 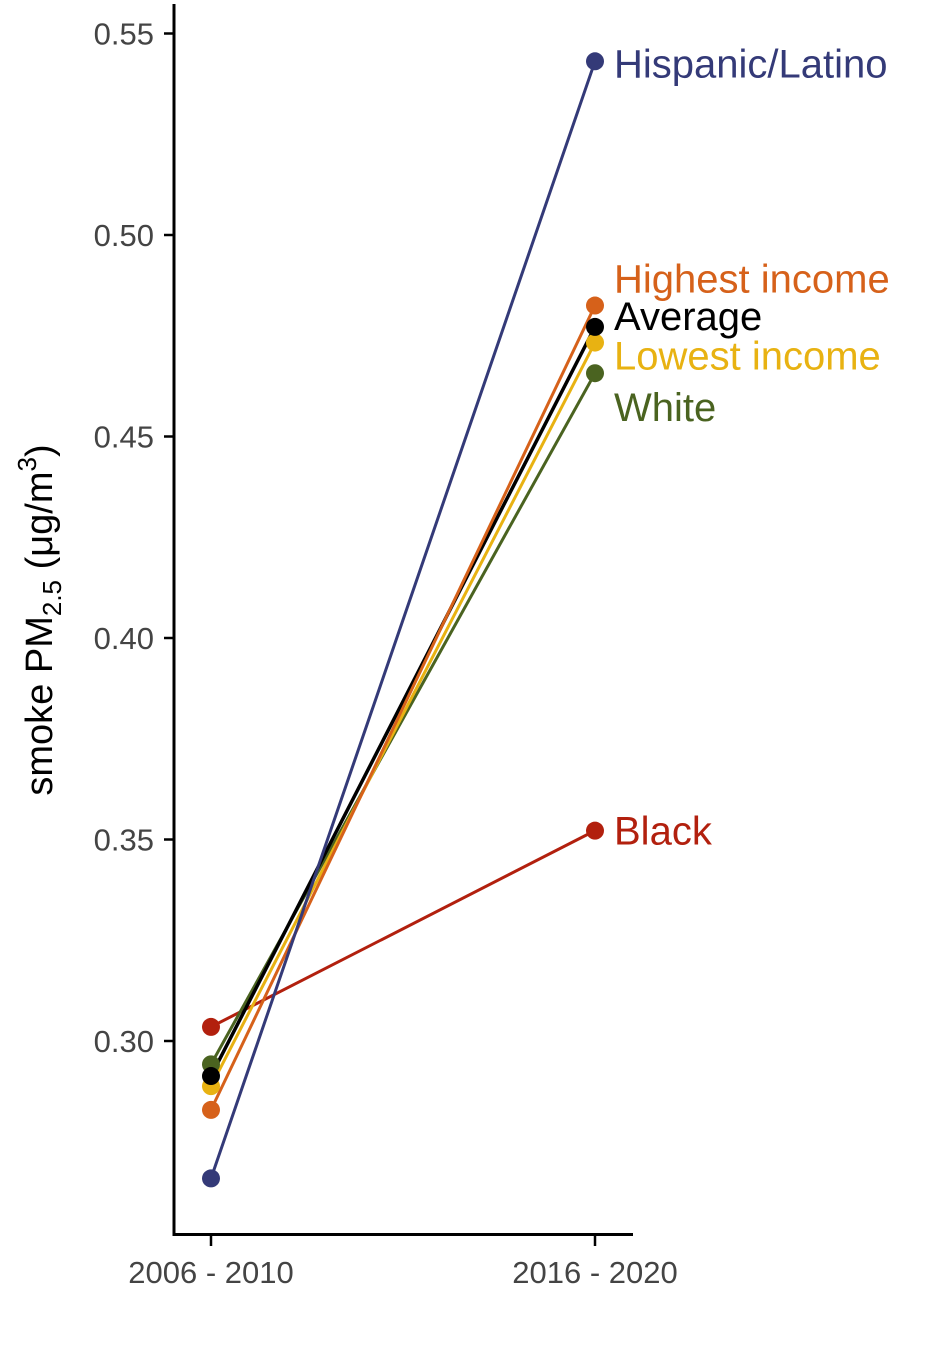 I want to click on y-tick-label: 0.45, so click(x=124, y=437).